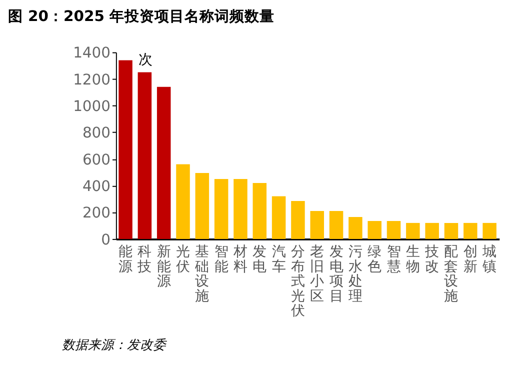  What do you see at coordinates (202, 274) in the screenshot?
I see `x-tick-label: 基础设施` at bounding box center [202, 274].